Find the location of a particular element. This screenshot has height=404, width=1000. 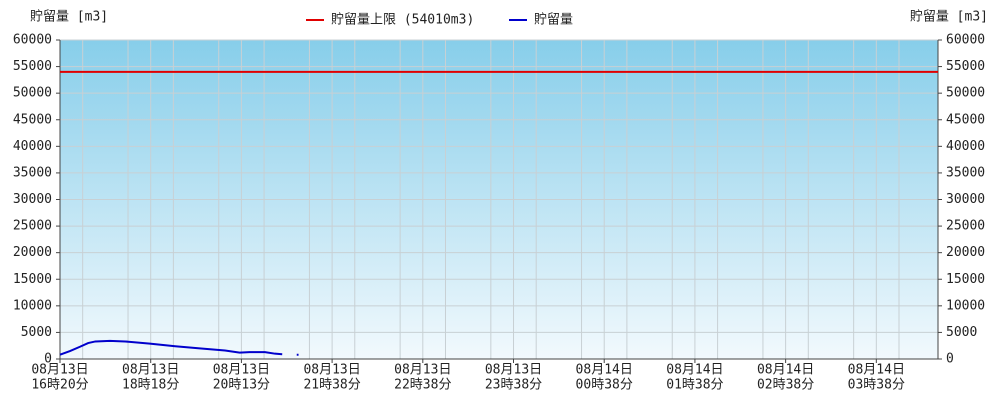

y-tick-label: 0 is located at coordinates (48, 359).